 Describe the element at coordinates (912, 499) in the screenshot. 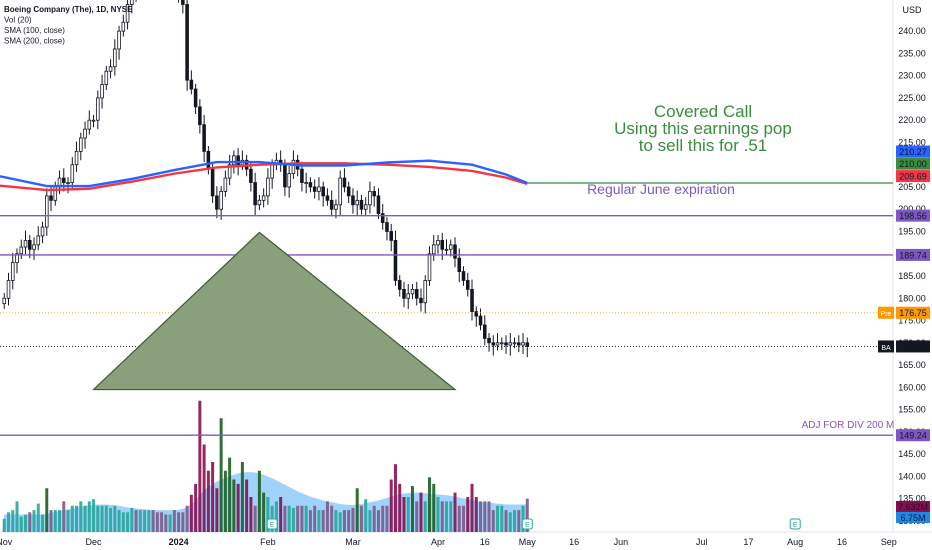

I see `y-tick-label: 135.00` at that location.